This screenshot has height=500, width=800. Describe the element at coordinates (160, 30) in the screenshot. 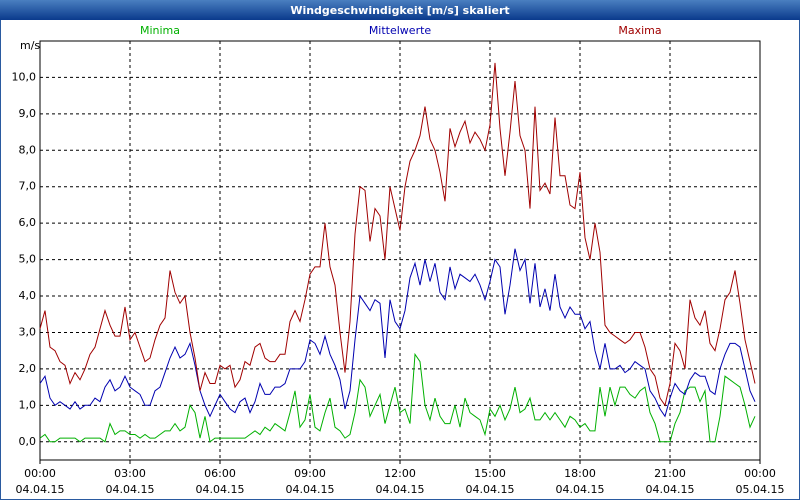

I see `legend-label: Minima` at that location.